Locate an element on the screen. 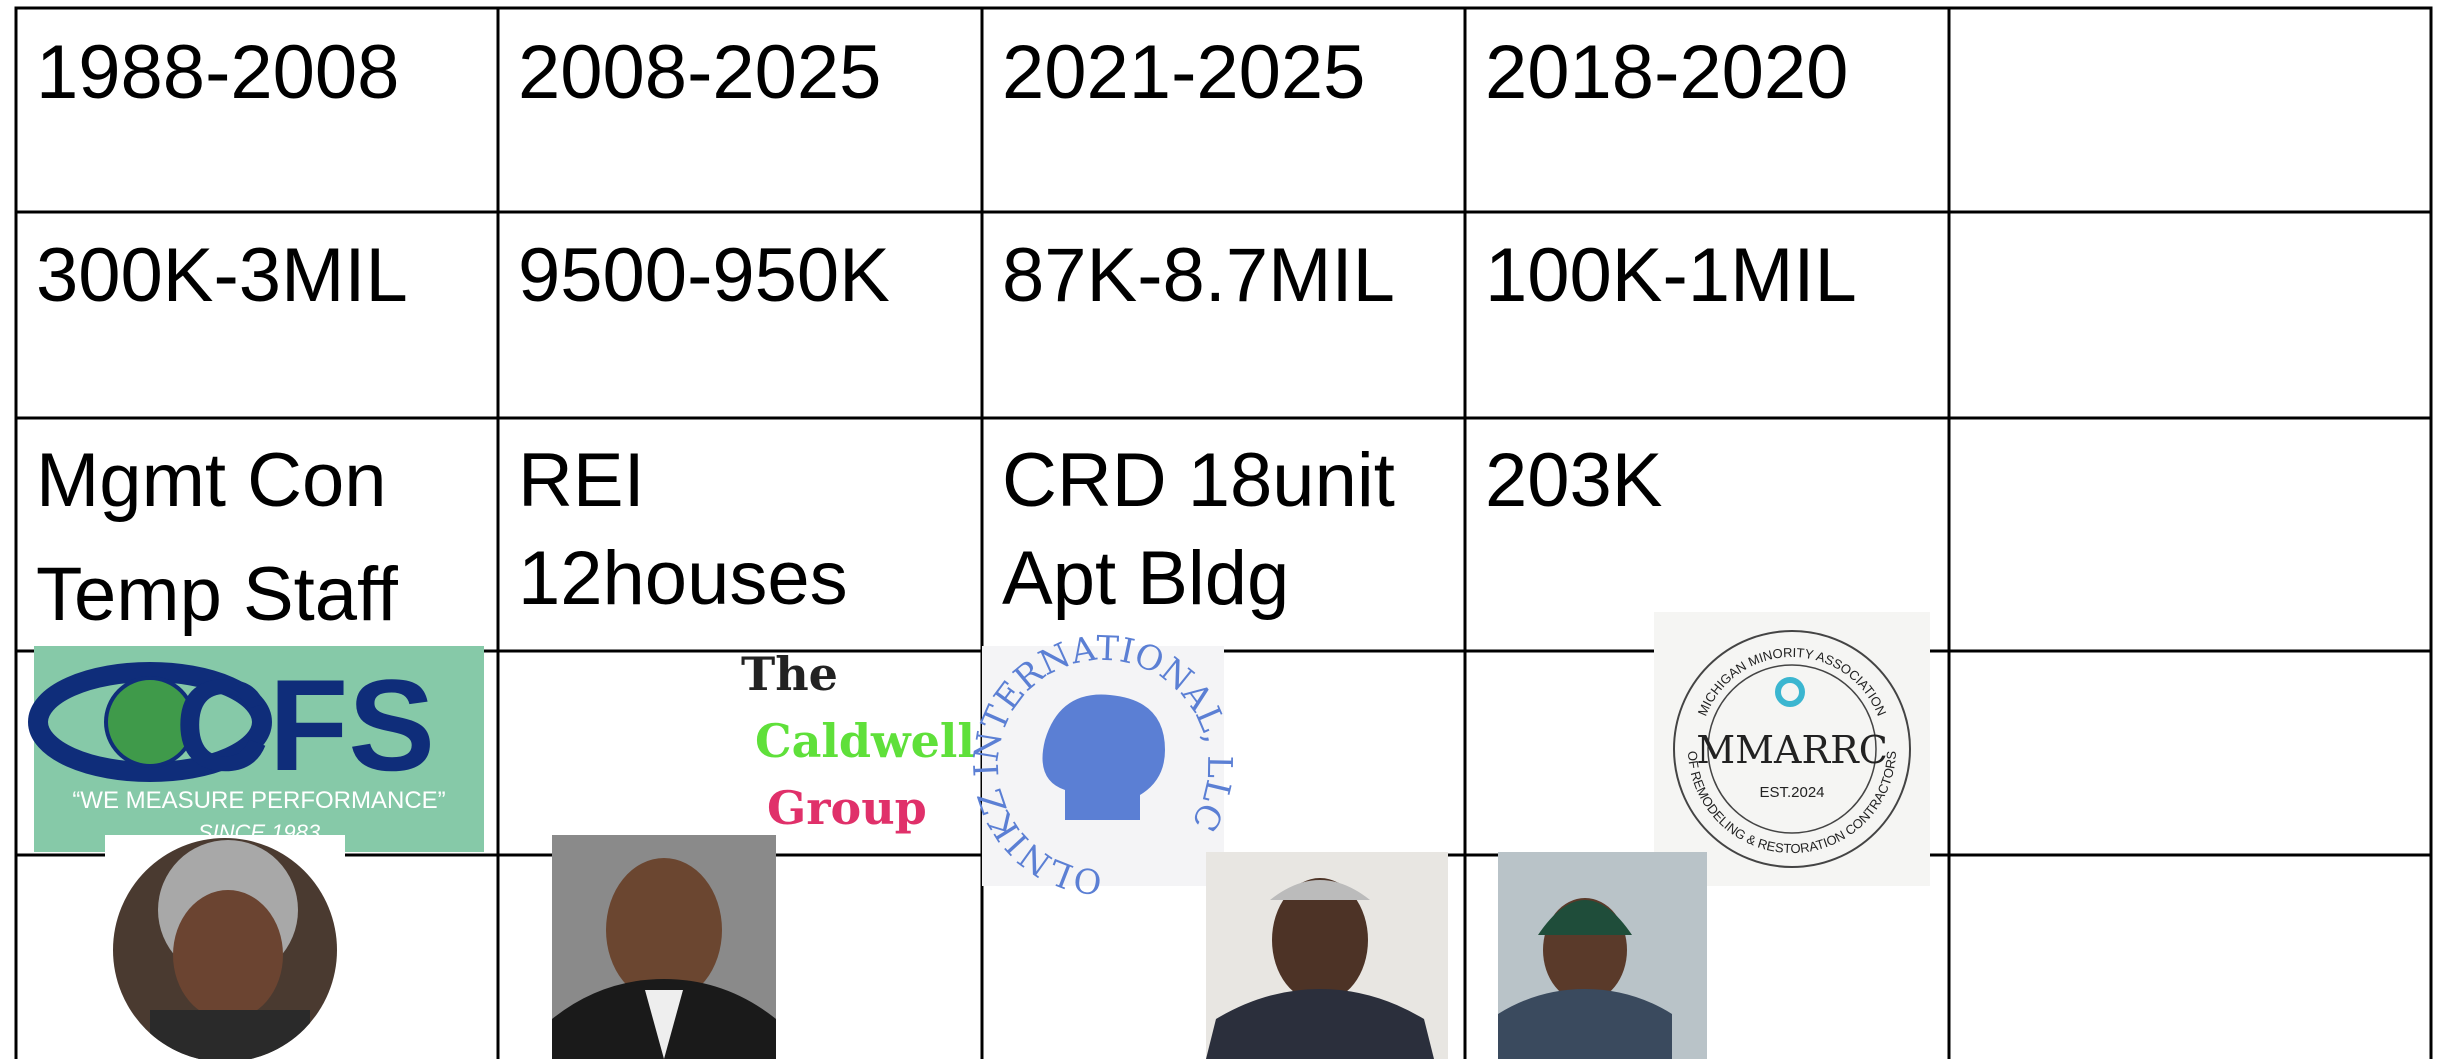 The height and width of the screenshot is (1059, 2447). logo-line: Group is located at coordinates (847, 808).